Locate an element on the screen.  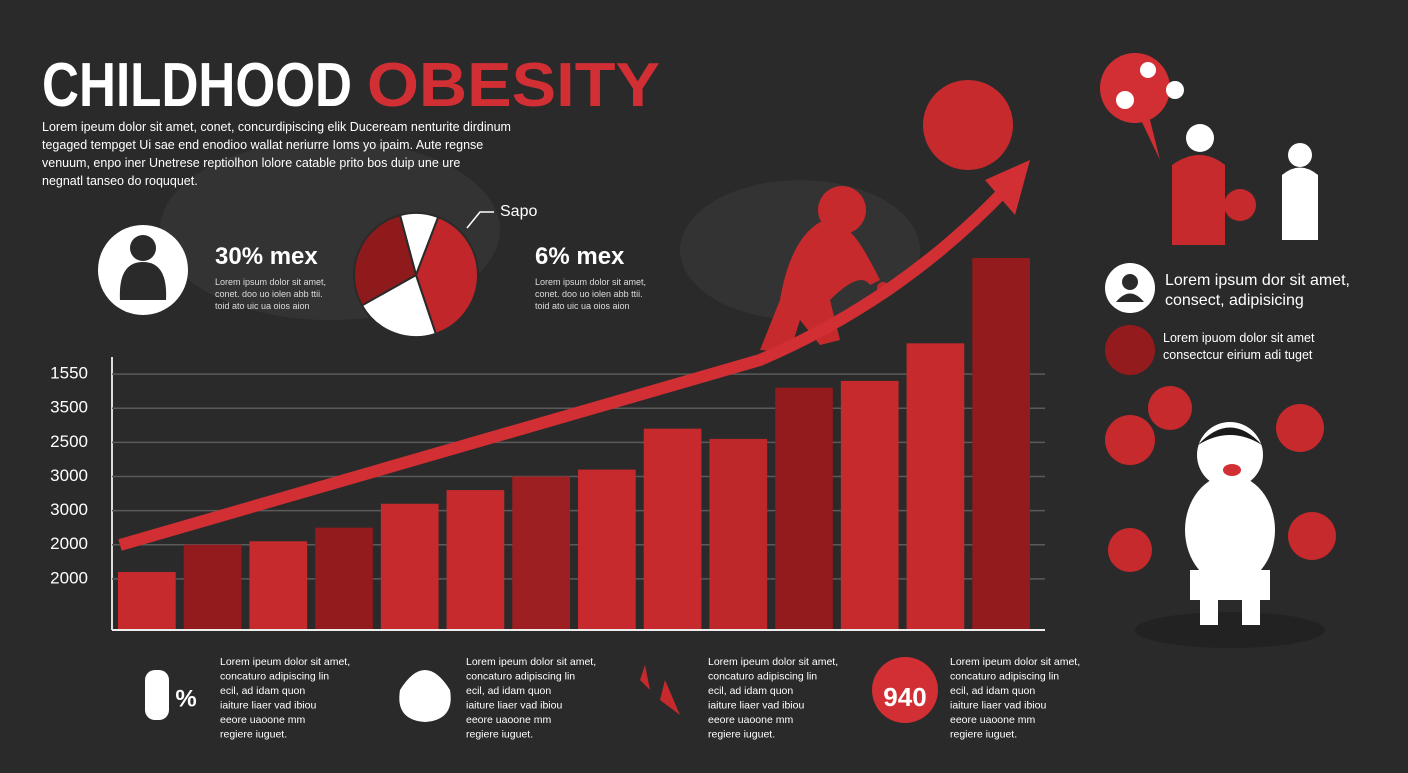
intro-line: negnatl tanseo do roququet. is located at coordinates (120, 181).